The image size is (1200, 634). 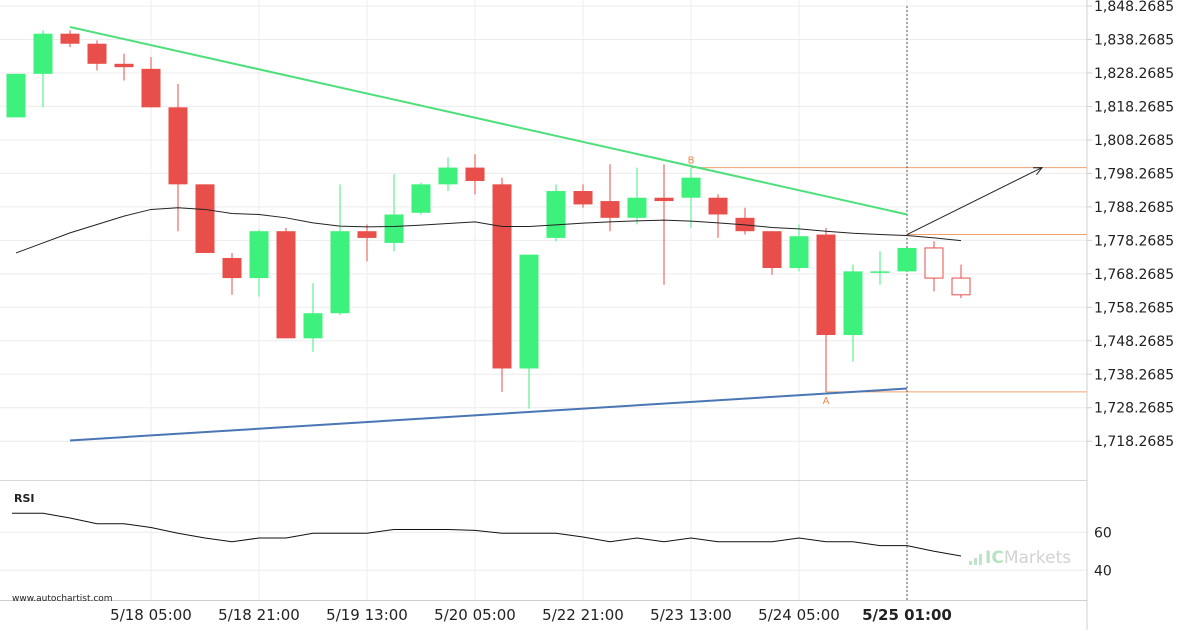 What do you see at coordinates (1134, 409) in the screenshot?
I see `price-tick-label: 1,728.2685` at bounding box center [1134, 409].